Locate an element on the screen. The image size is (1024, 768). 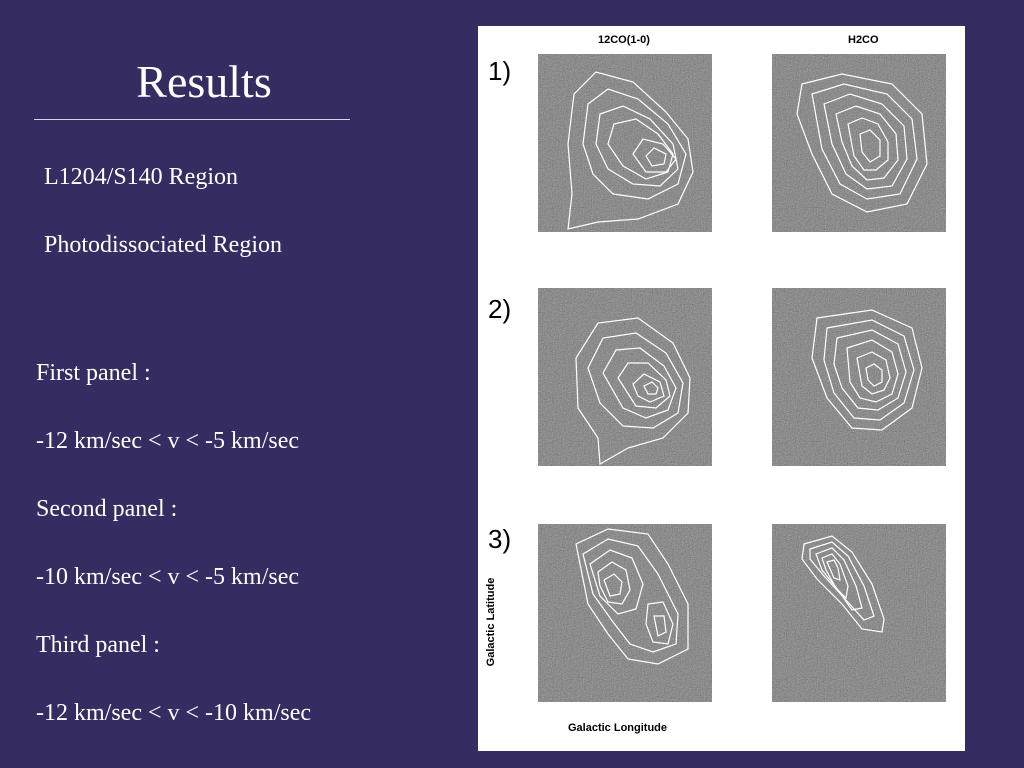
second-panel-range: -10 km/sec < v < -5 km/sec is located at coordinates (168, 577).